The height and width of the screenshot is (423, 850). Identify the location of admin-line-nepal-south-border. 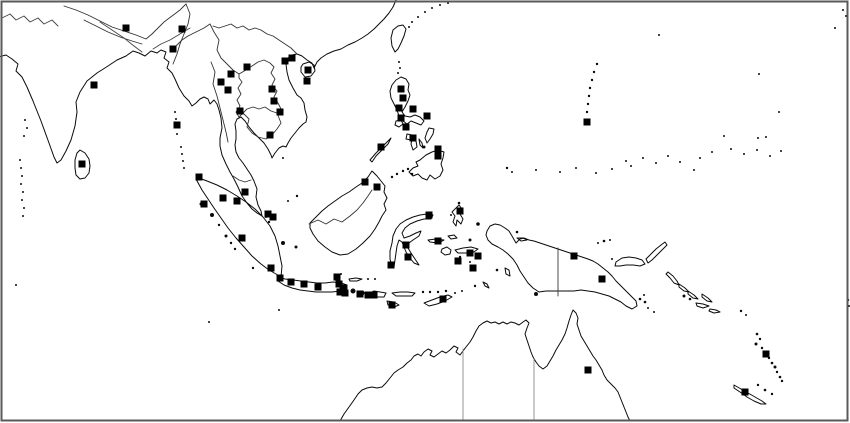
(113, 32).